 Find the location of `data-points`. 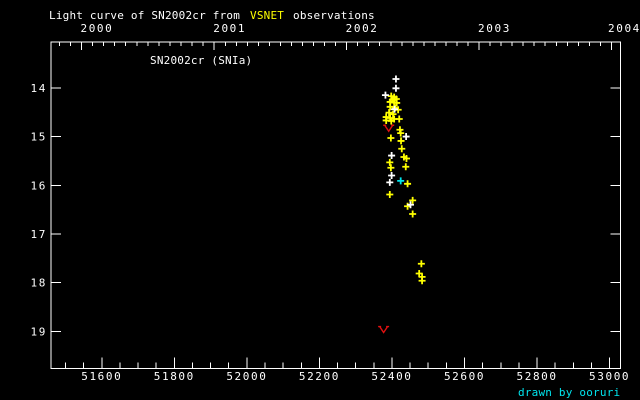

data-points is located at coordinates (402, 204).